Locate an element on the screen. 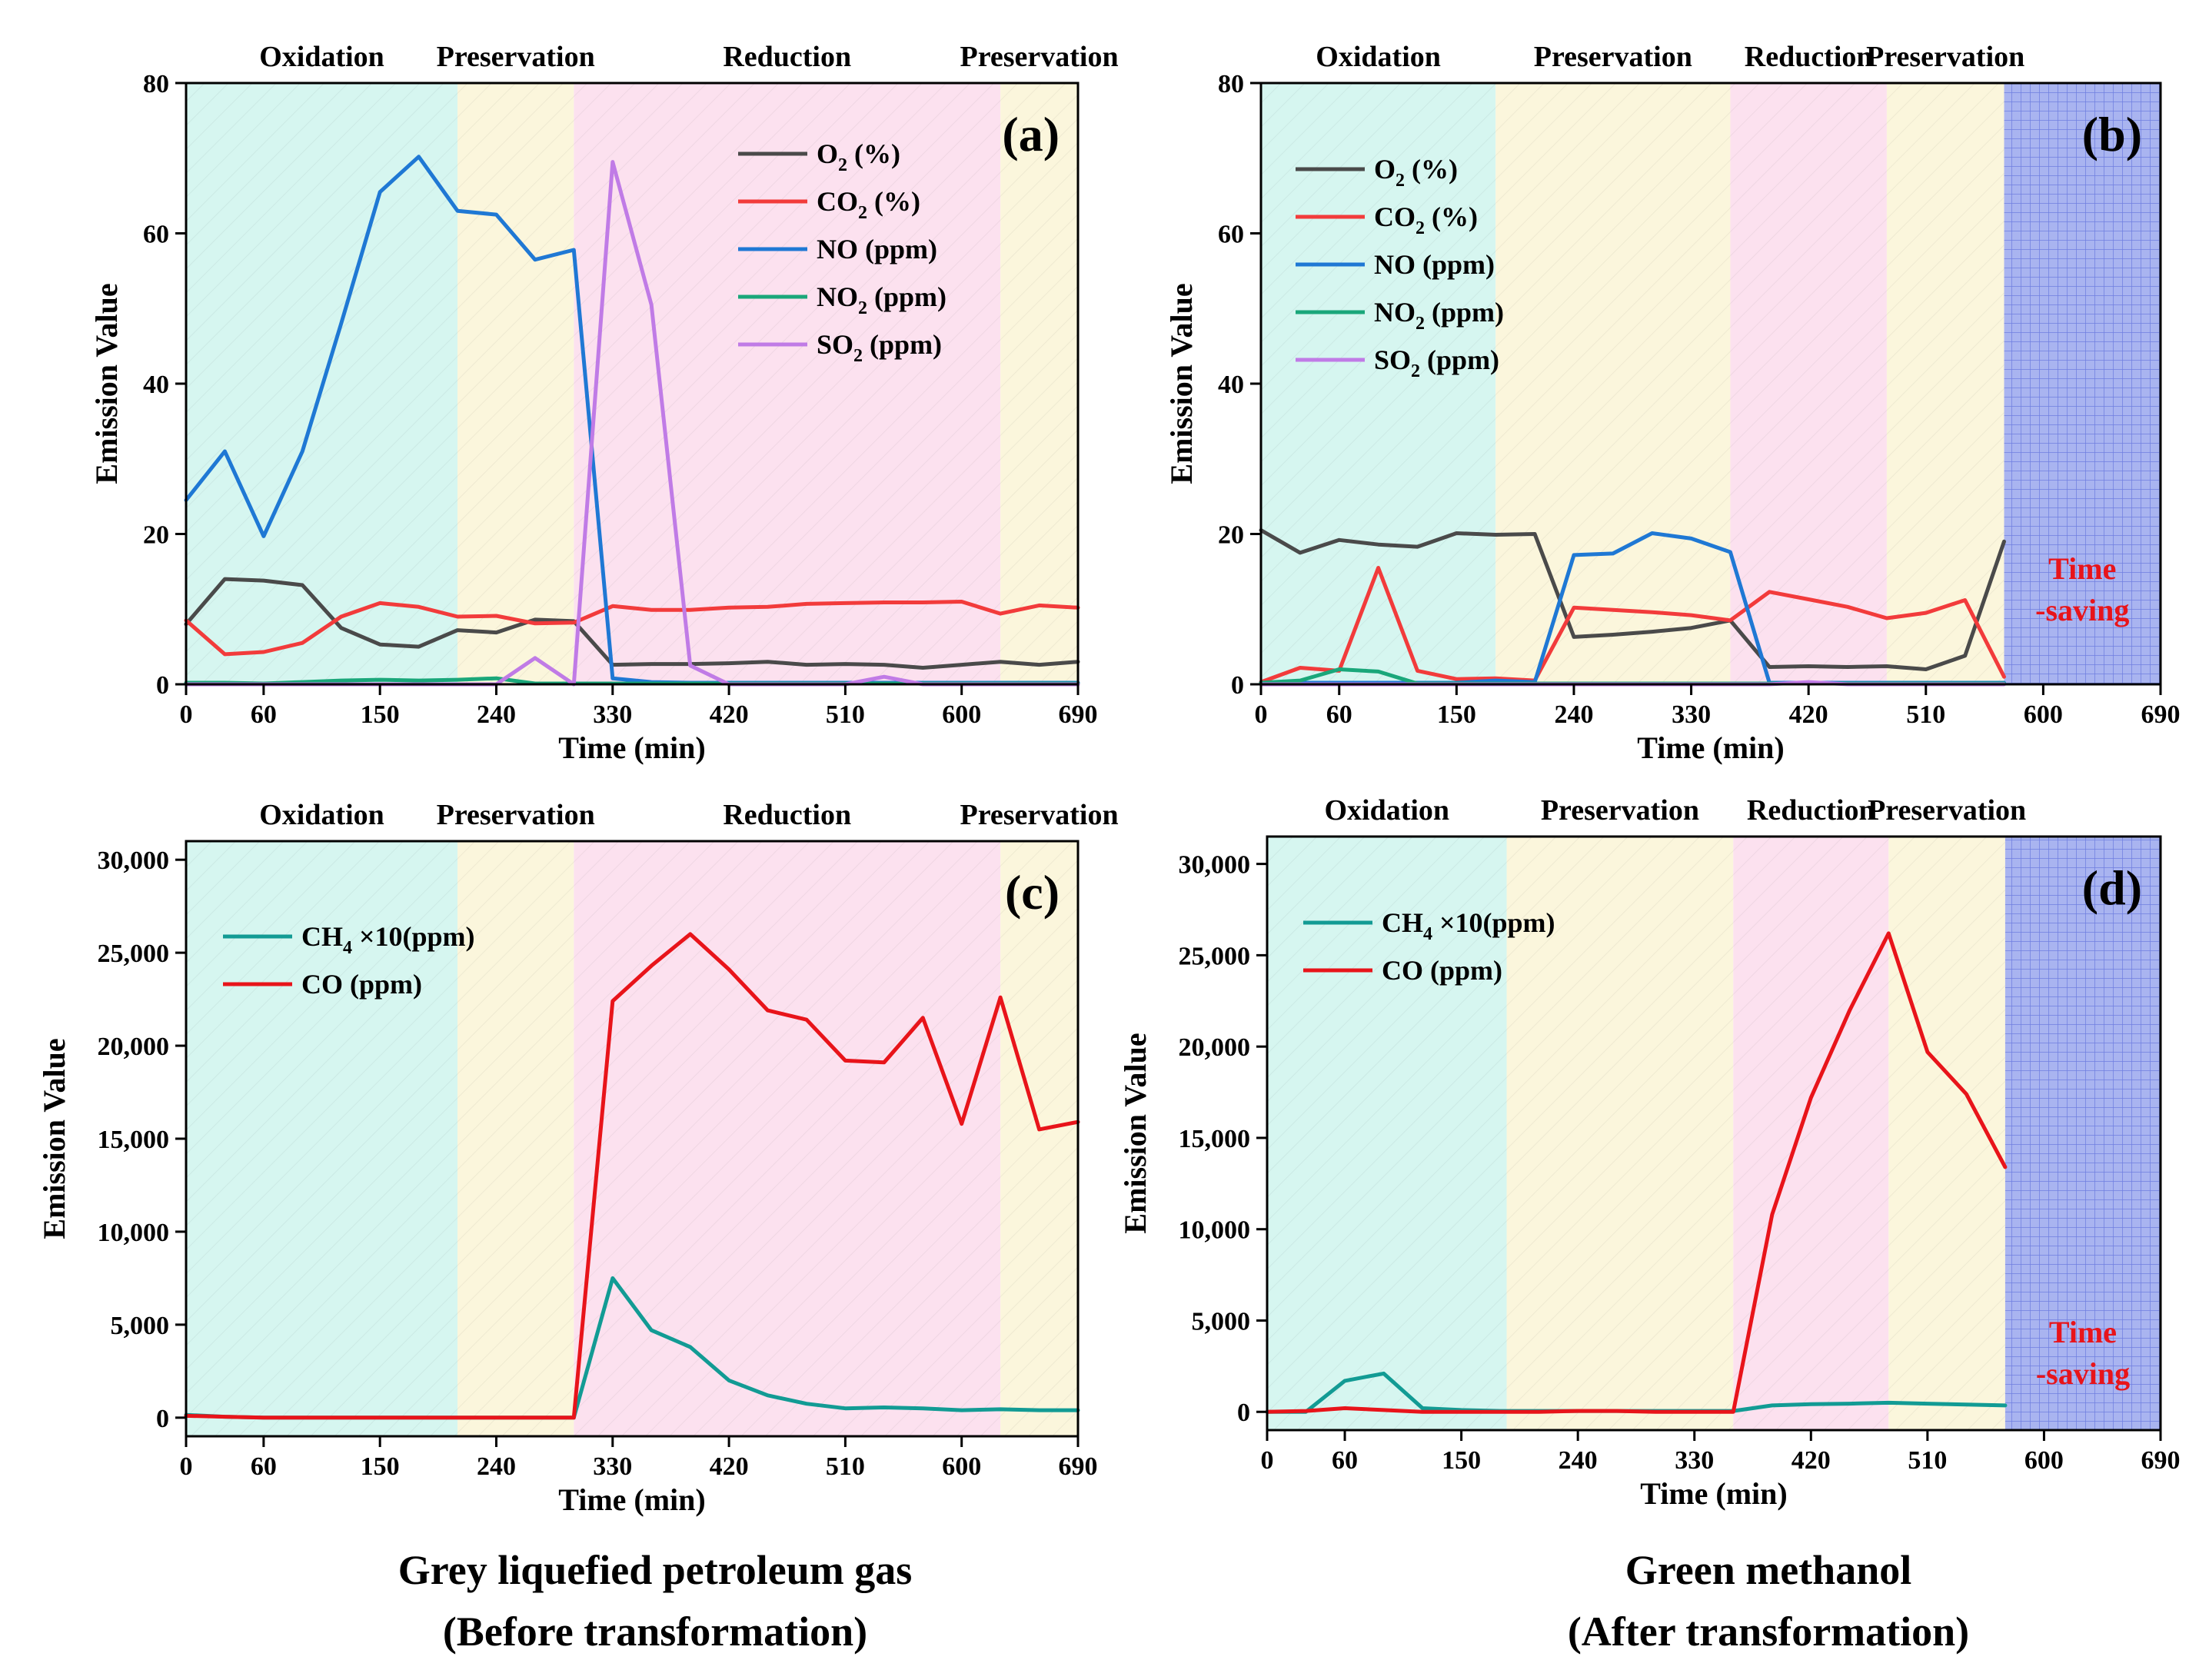  legend-label-ch4: CH4 ×10(ppm) is located at coordinates (1468, 925).